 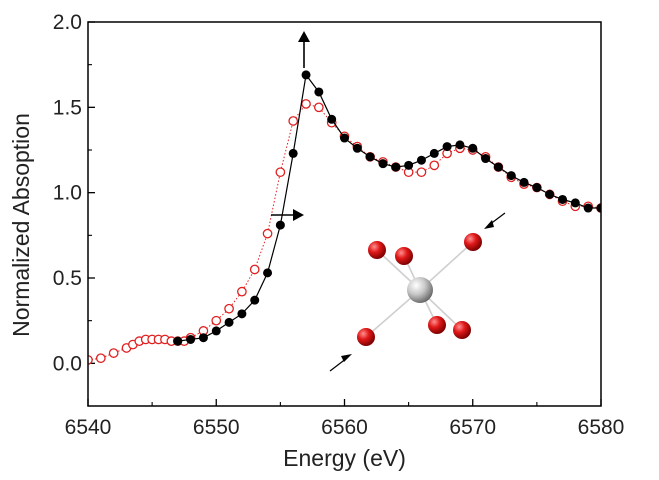 What do you see at coordinates (88, 427) in the screenshot?
I see `x-tick-label: 6540` at bounding box center [88, 427].